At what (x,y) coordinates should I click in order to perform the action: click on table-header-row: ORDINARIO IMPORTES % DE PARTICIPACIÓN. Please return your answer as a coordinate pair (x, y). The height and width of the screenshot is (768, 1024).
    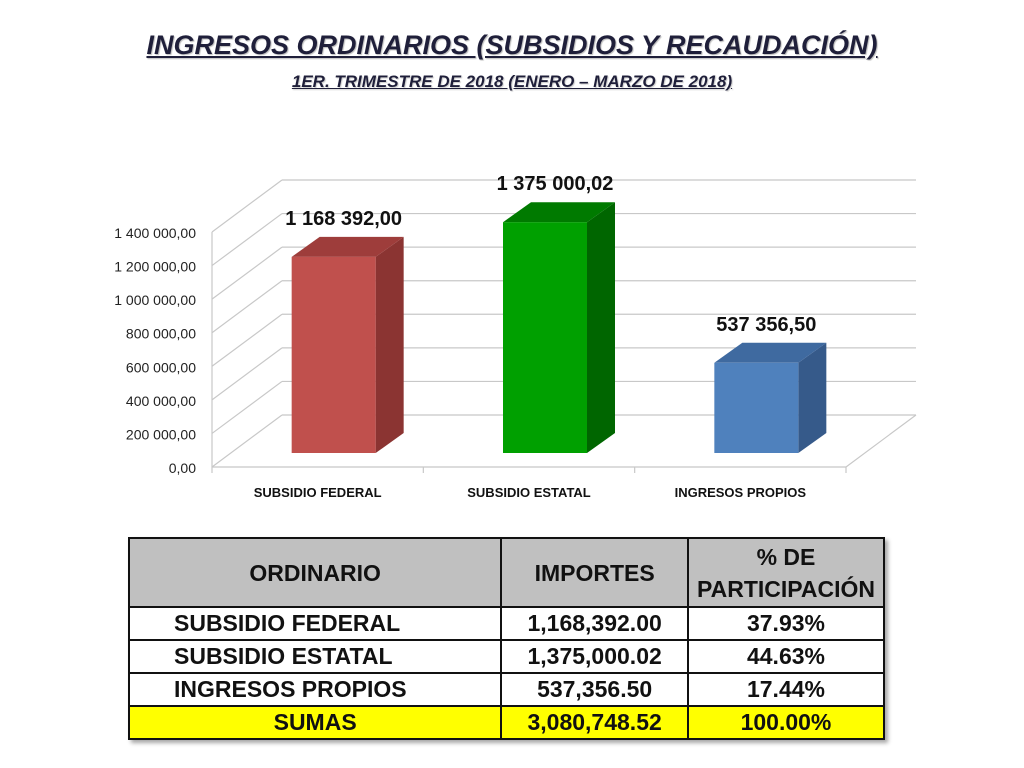
    Looking at the image, I should click on (506, 572).